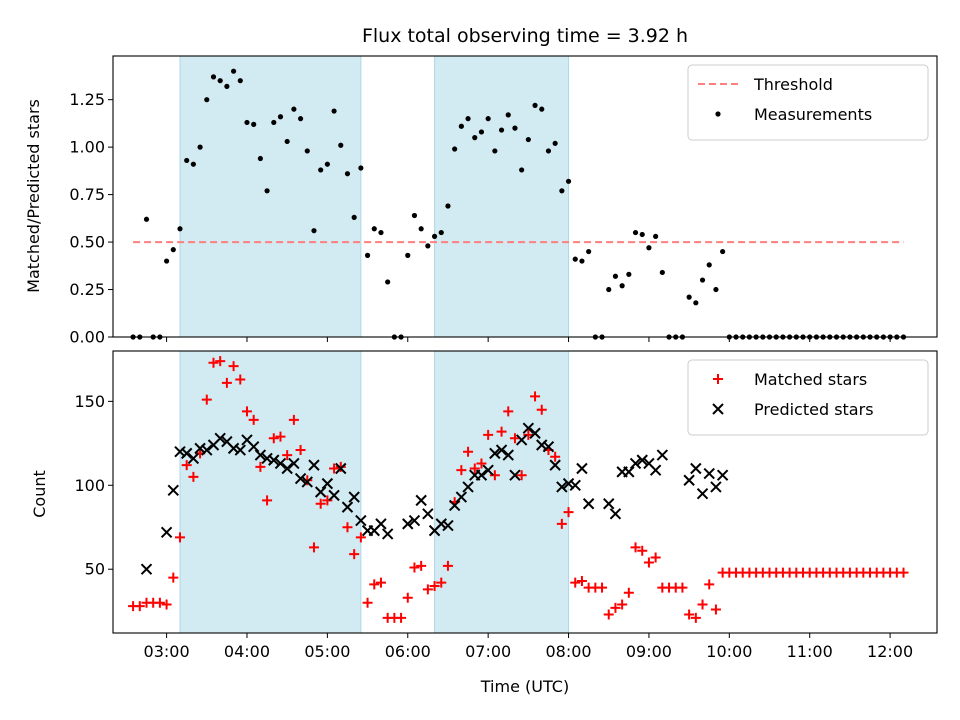 This screenshot has width=960, height=720. Describe the element at coordinates (718, 379) in the screenshot. I see `legend-matched-swatch` at that location.